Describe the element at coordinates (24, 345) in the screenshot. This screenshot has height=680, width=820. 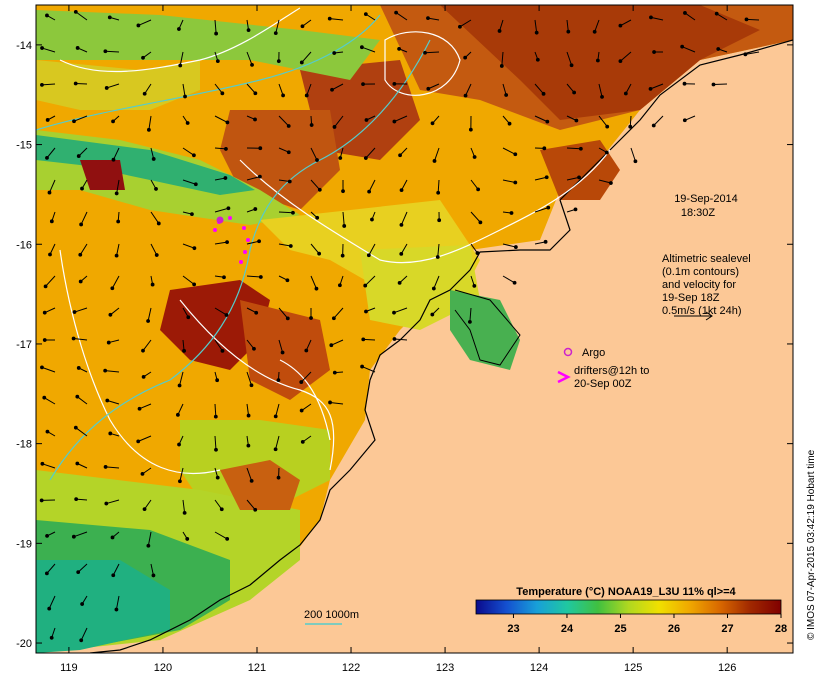
I see `y-tick-label: -17` at that location.